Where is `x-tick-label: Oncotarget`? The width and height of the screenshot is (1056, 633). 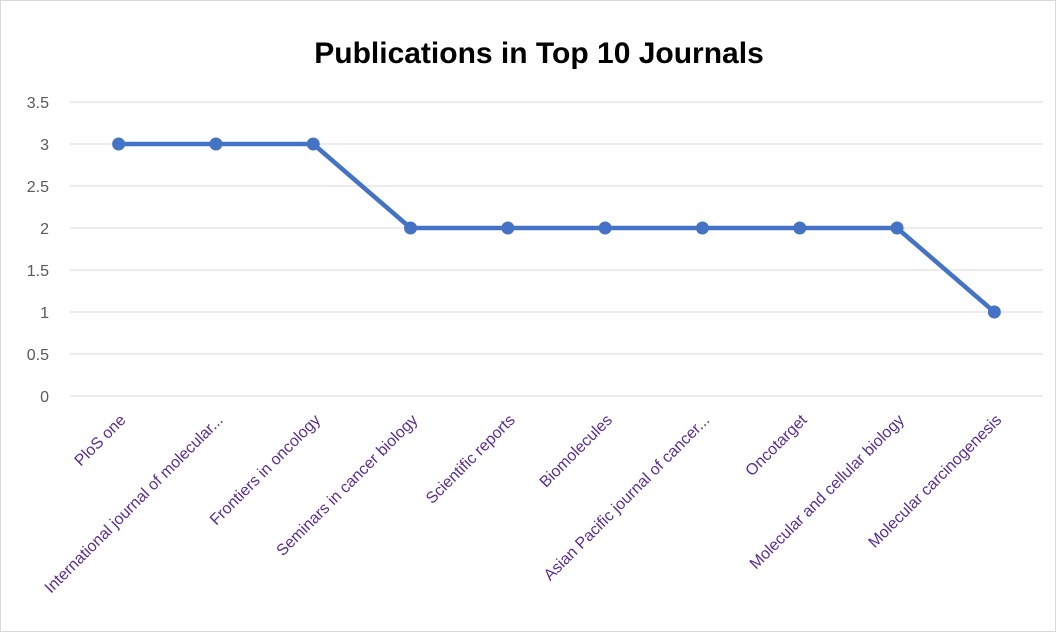
x-tick-label: Oncotarget is located at coordinates (777, 445).